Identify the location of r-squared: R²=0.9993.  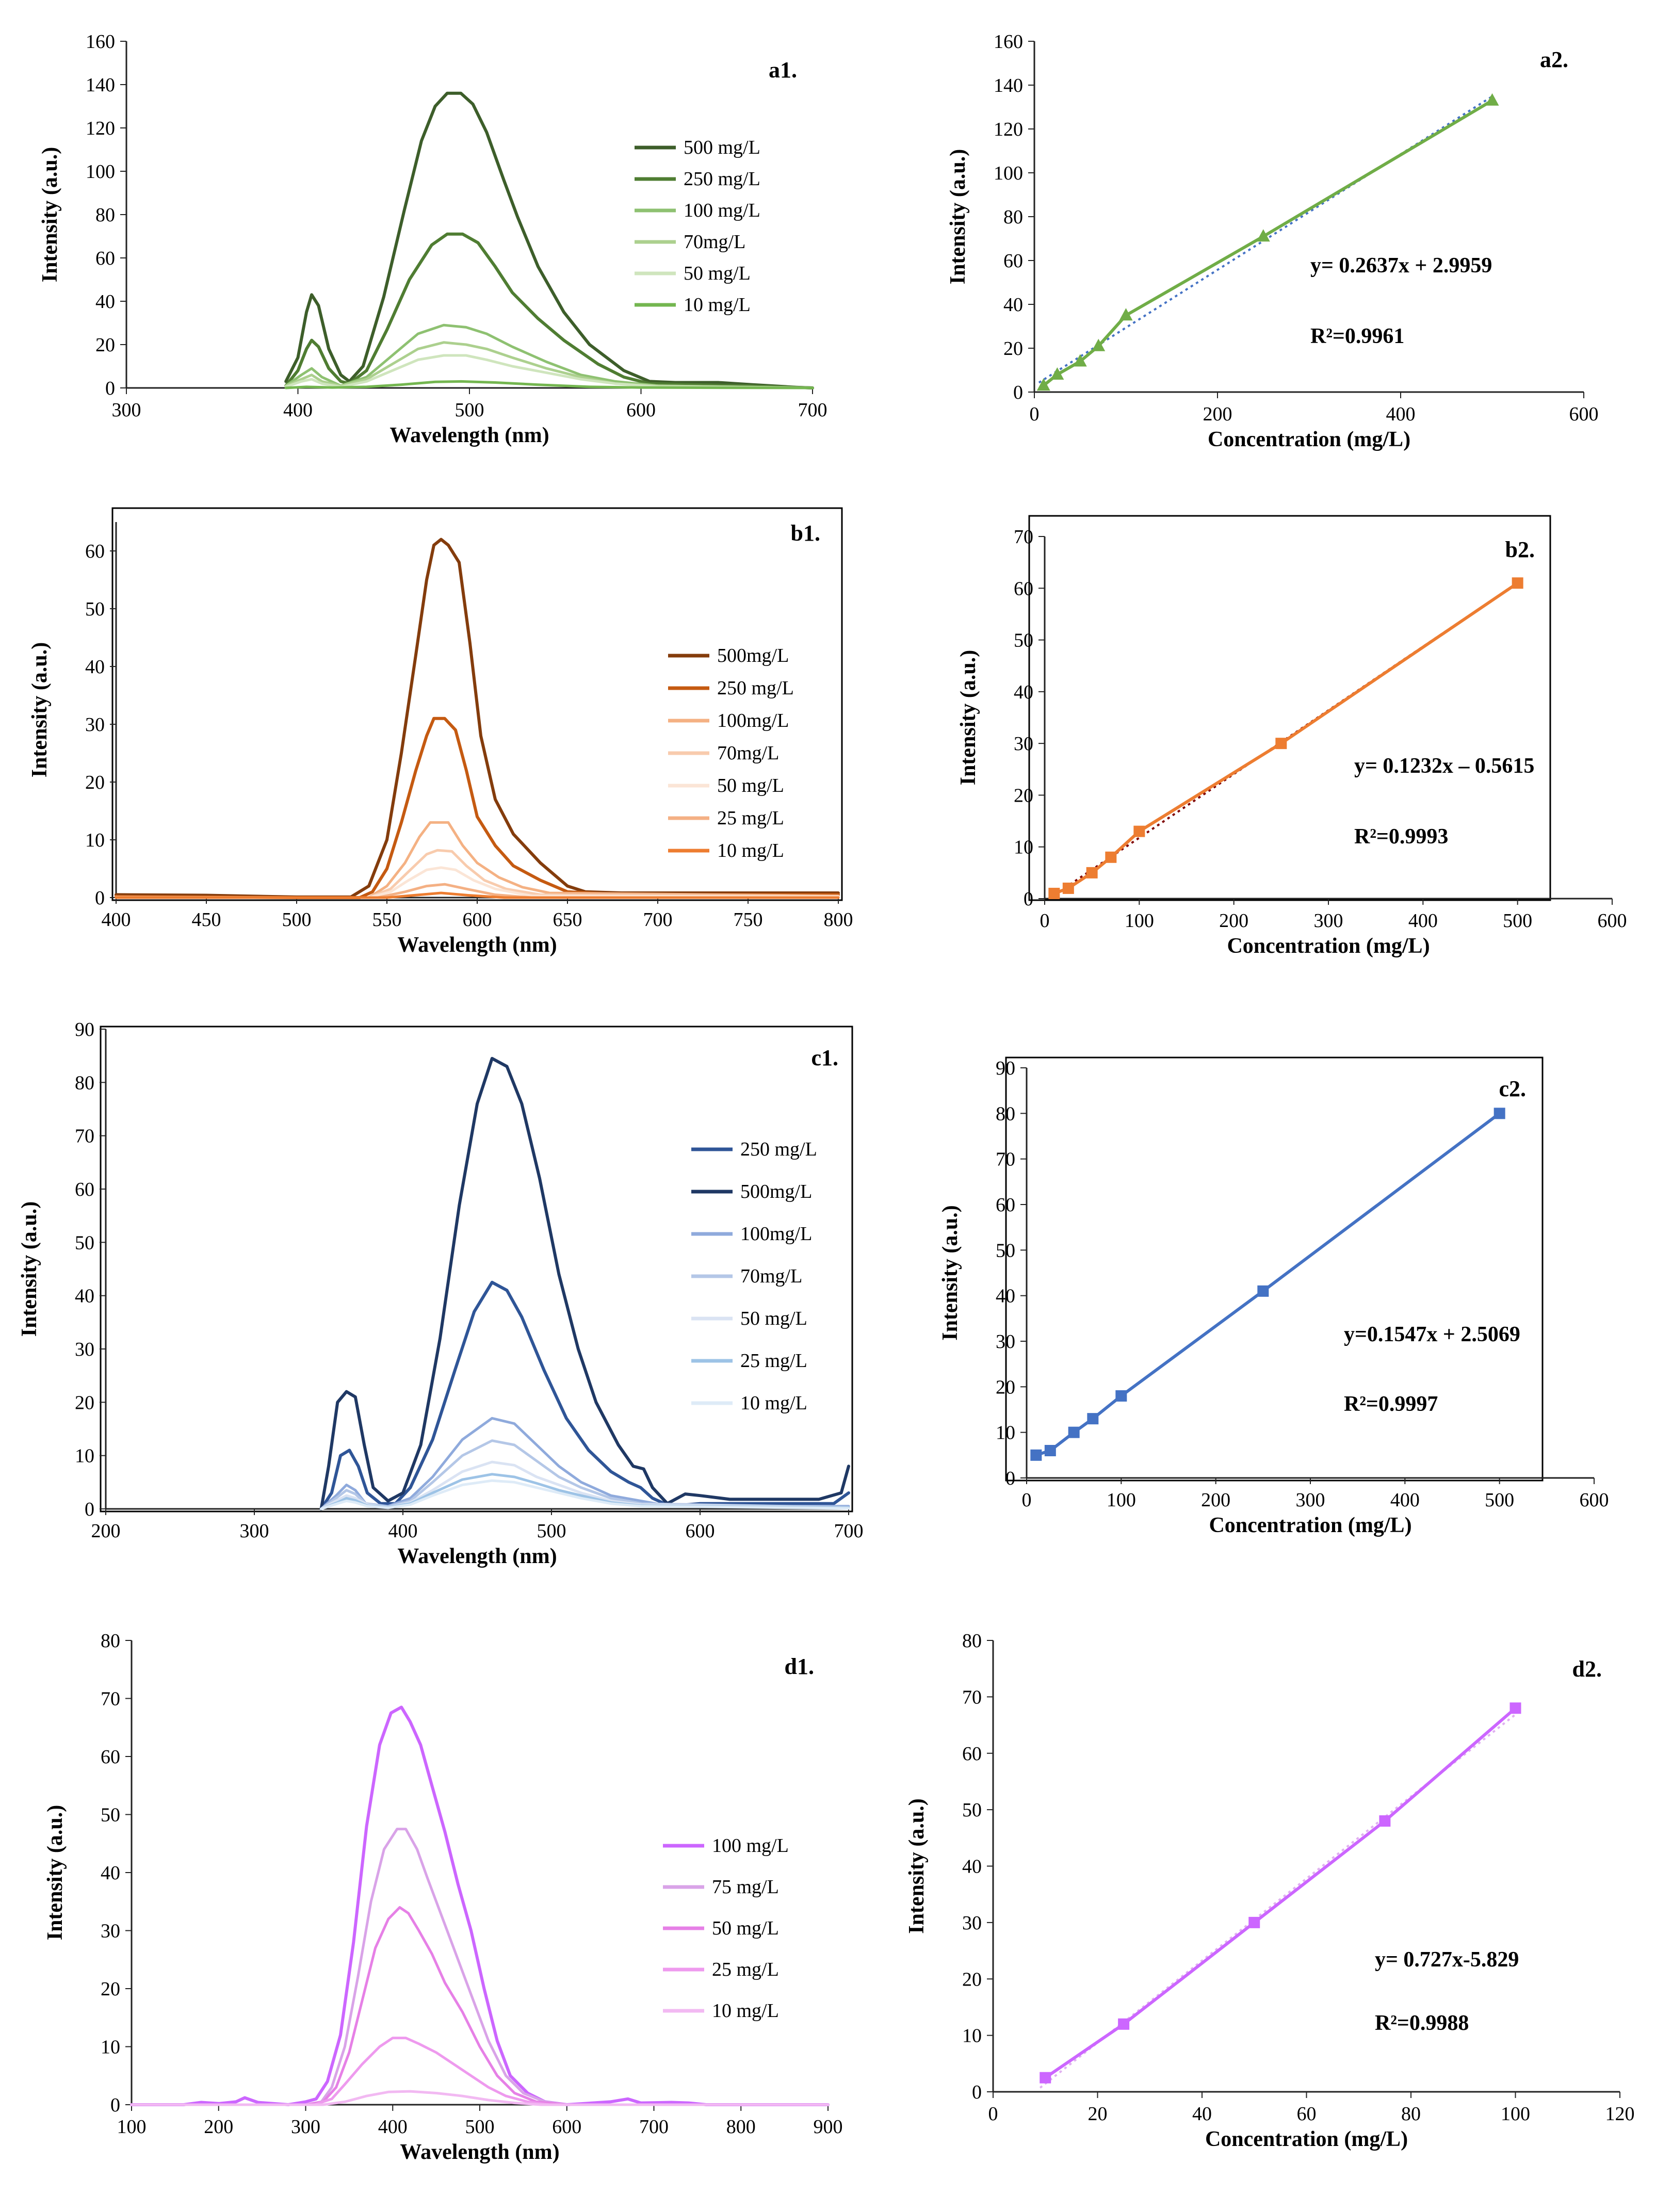
(1401, 837).